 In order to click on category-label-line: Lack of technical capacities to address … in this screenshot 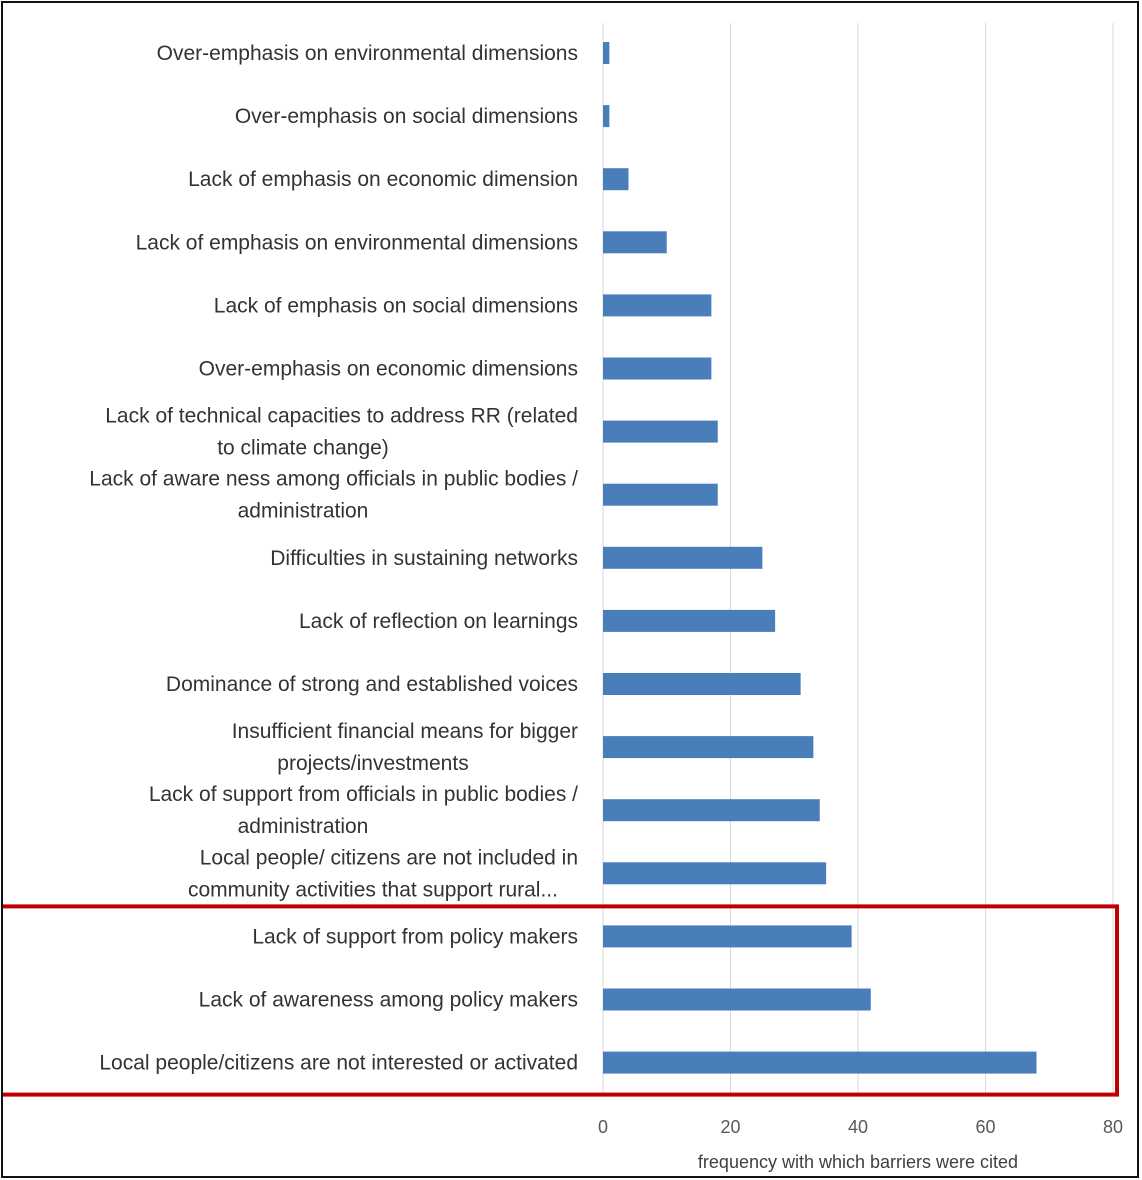, I will do `click(341, 416)`.